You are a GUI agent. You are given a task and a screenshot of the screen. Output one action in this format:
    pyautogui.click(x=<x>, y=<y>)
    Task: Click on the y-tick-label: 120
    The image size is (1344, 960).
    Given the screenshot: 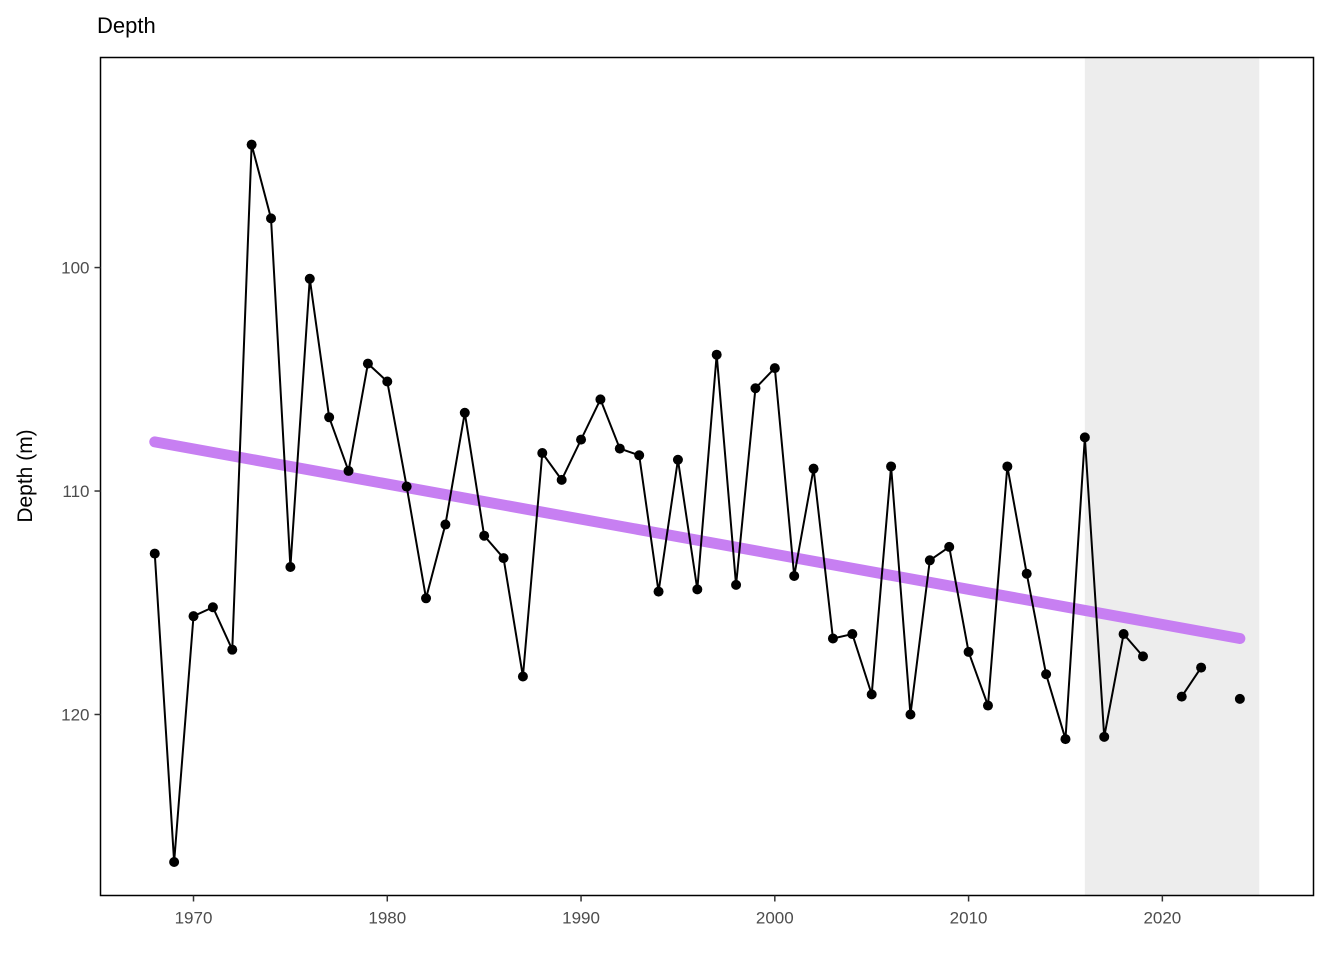 What is the action you would take?
    pyautogui.click(x=75, y=714)
    